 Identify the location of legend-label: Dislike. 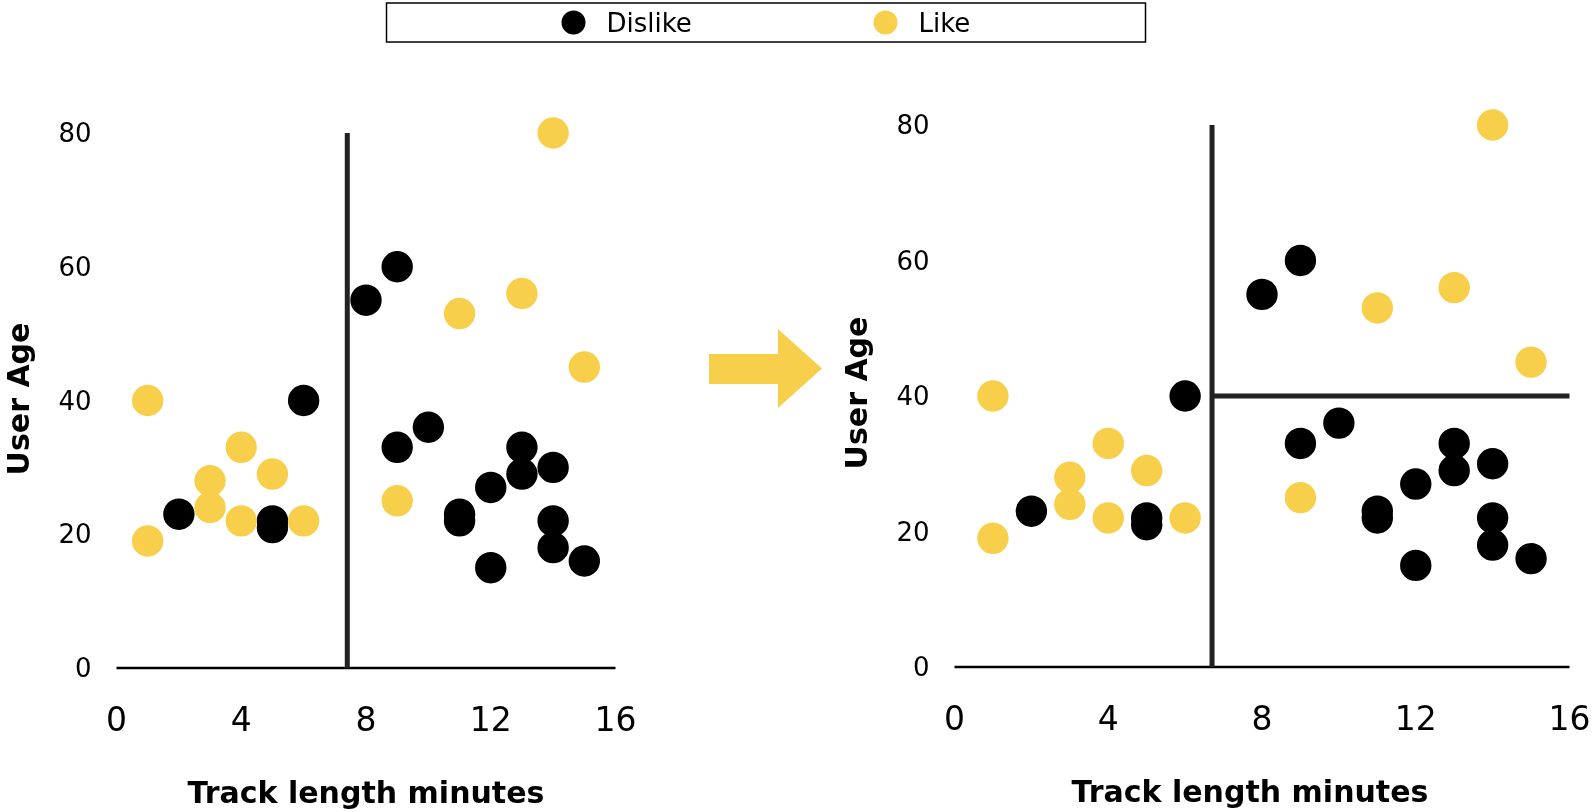
(649, 22).